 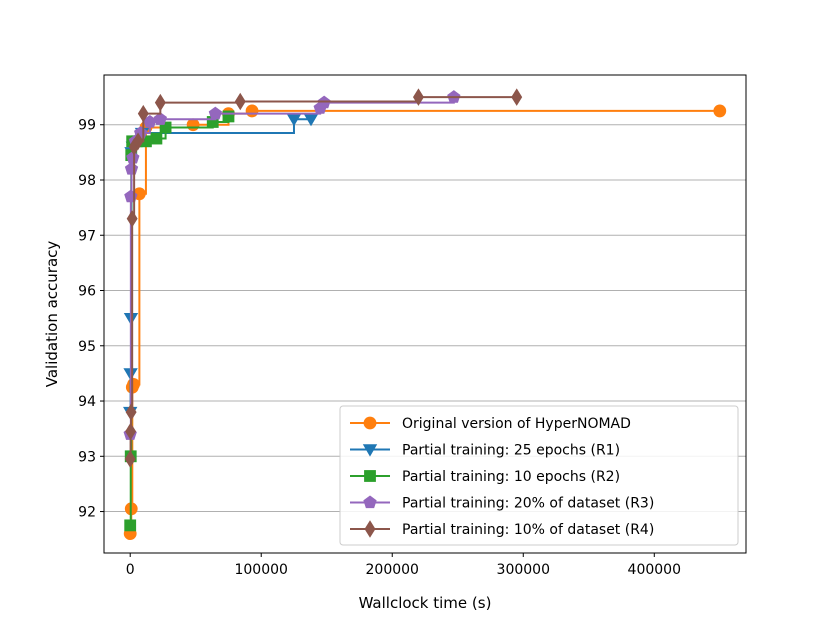 I want to click on y-tick-label: 94, so click(x=87, y=402).